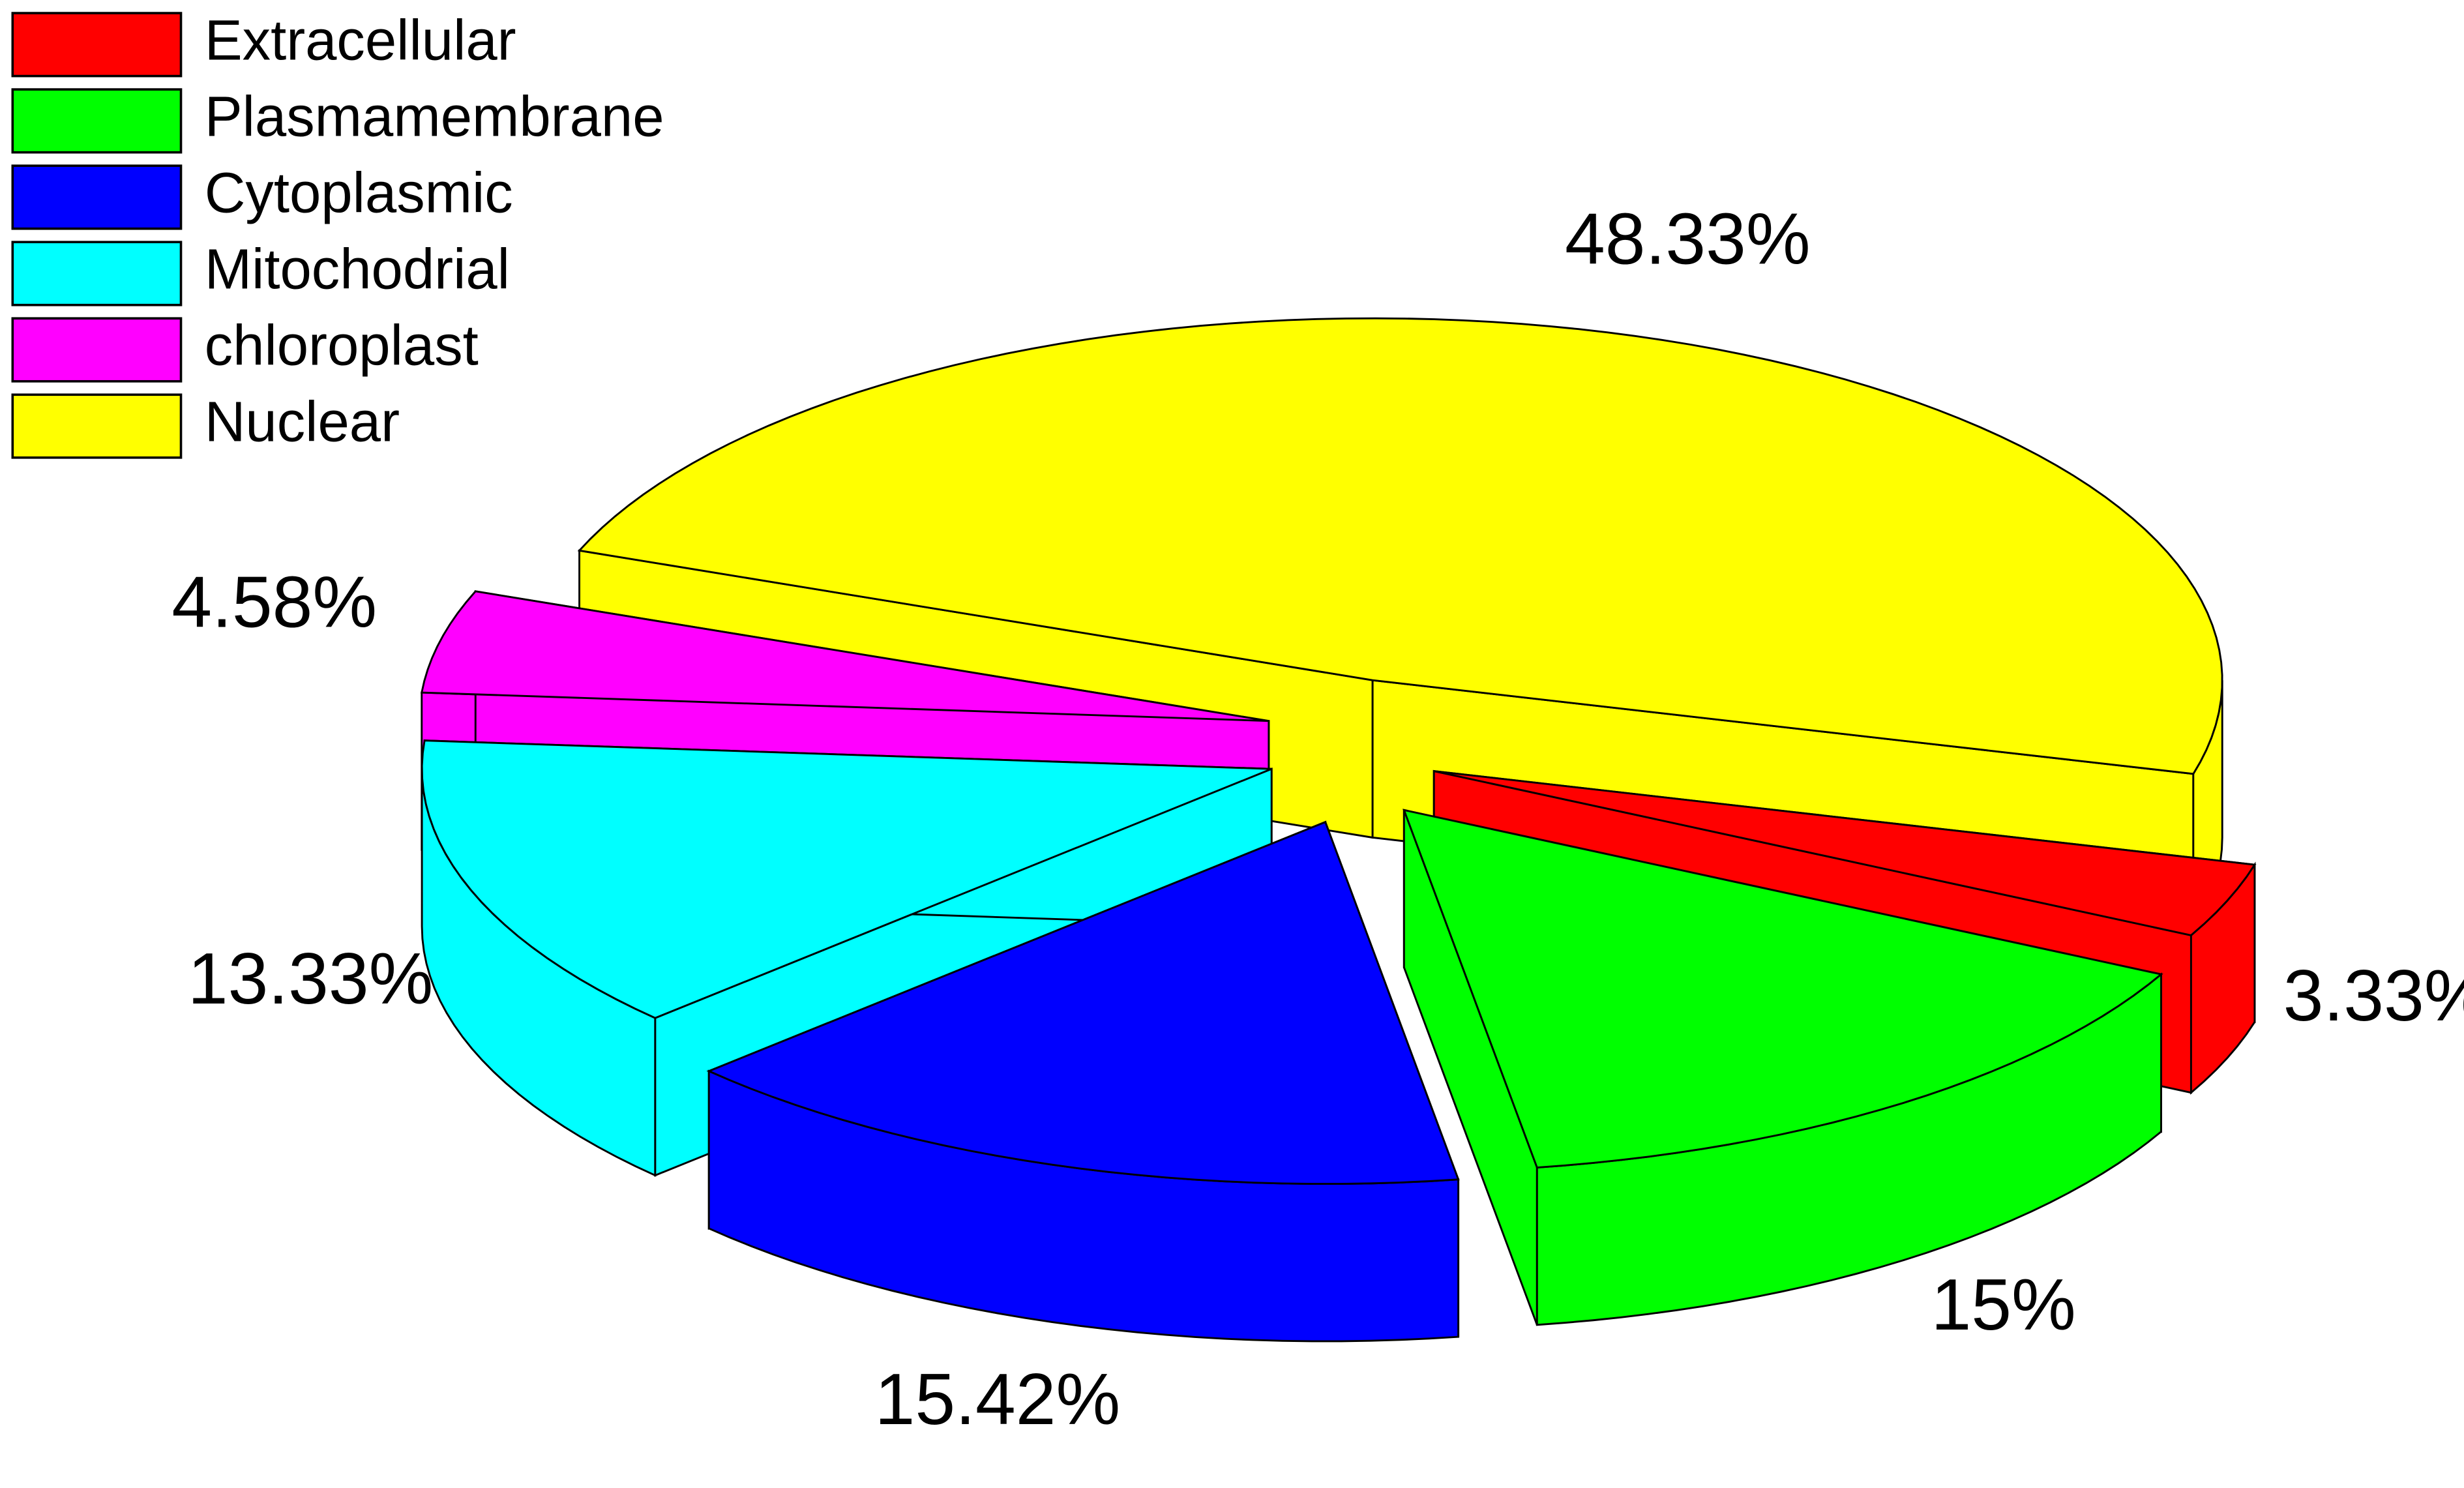 Image resolution: width=2464 pixels, height=1488 pixels. I want to click on legend-label: Nuclear, so click(302, 421).